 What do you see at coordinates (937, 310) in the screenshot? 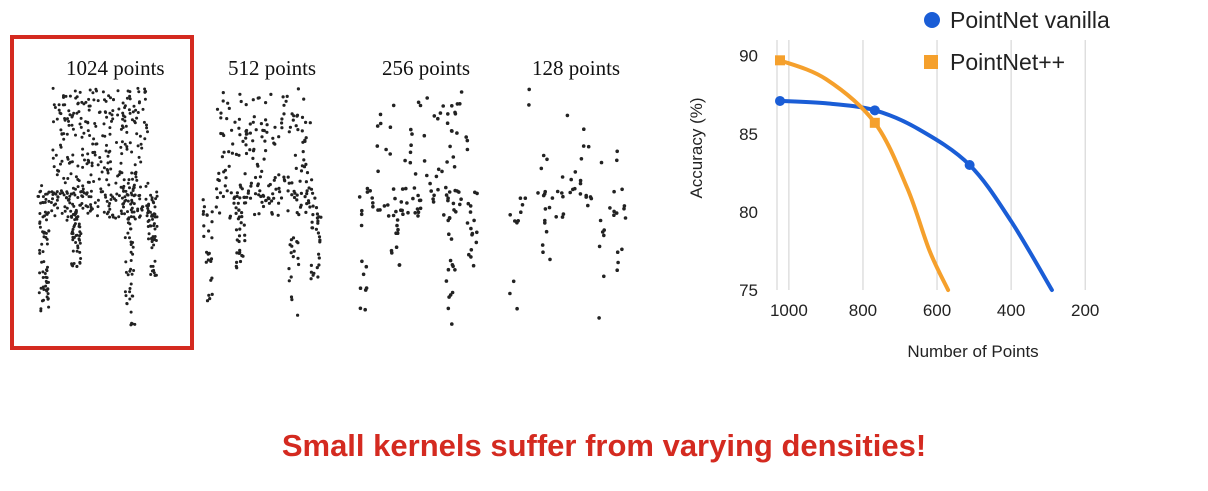
I see `x-tick-label: 600` at bounding box center [937, 310].